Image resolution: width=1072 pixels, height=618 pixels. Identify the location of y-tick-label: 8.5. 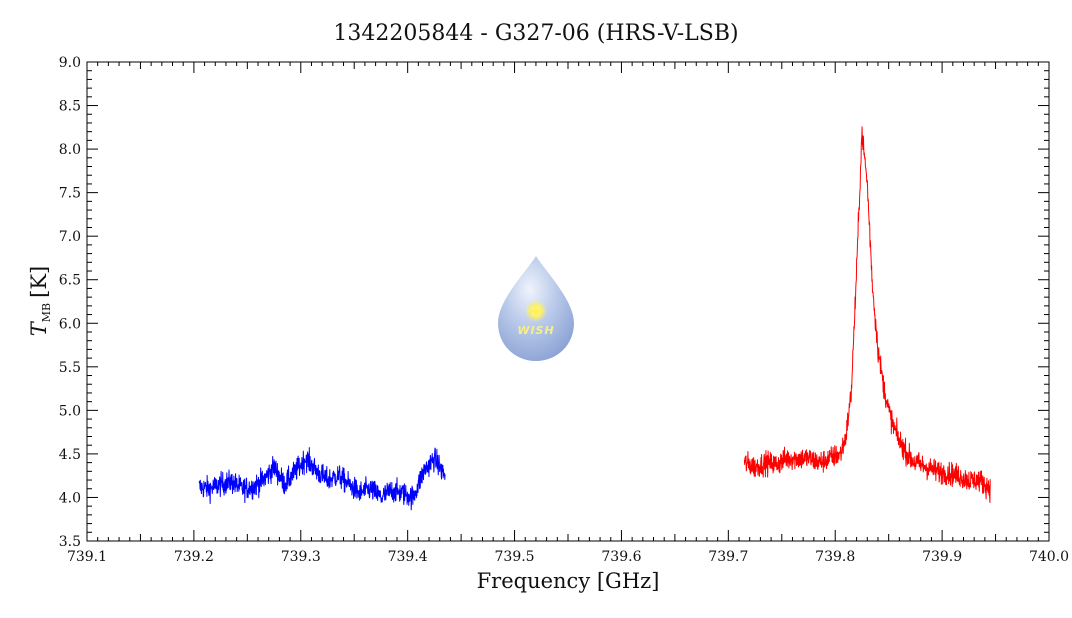
(70, 107).